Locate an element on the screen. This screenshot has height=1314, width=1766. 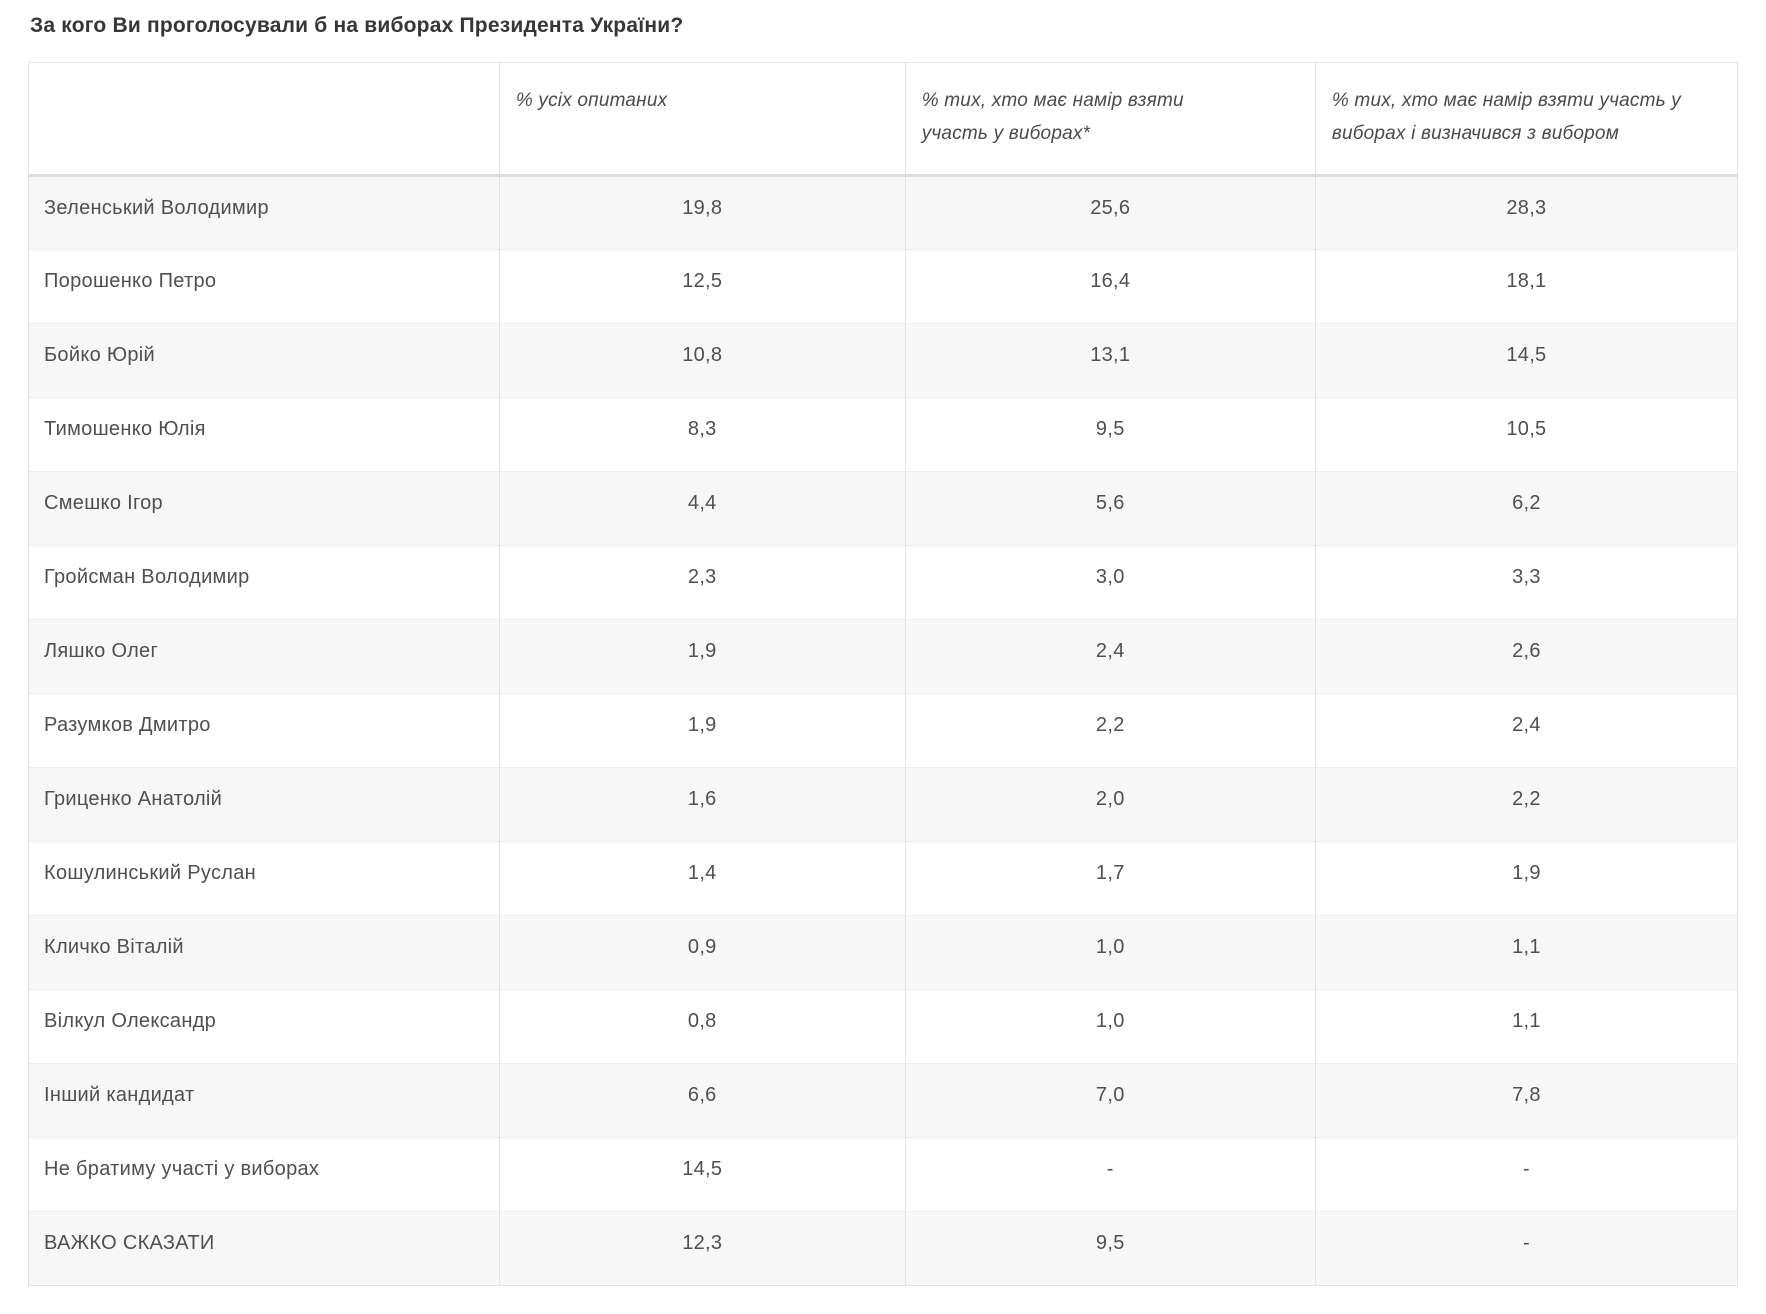
candidate-name: Інший кандидат is located at coordinates (264, 1100).